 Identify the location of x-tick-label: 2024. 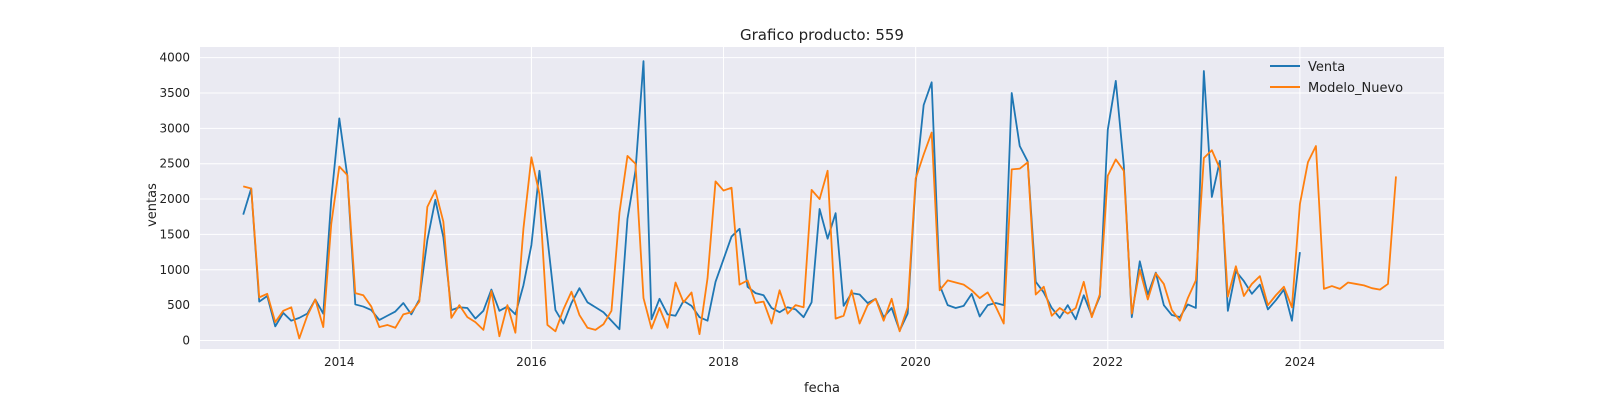
(1300, 362).